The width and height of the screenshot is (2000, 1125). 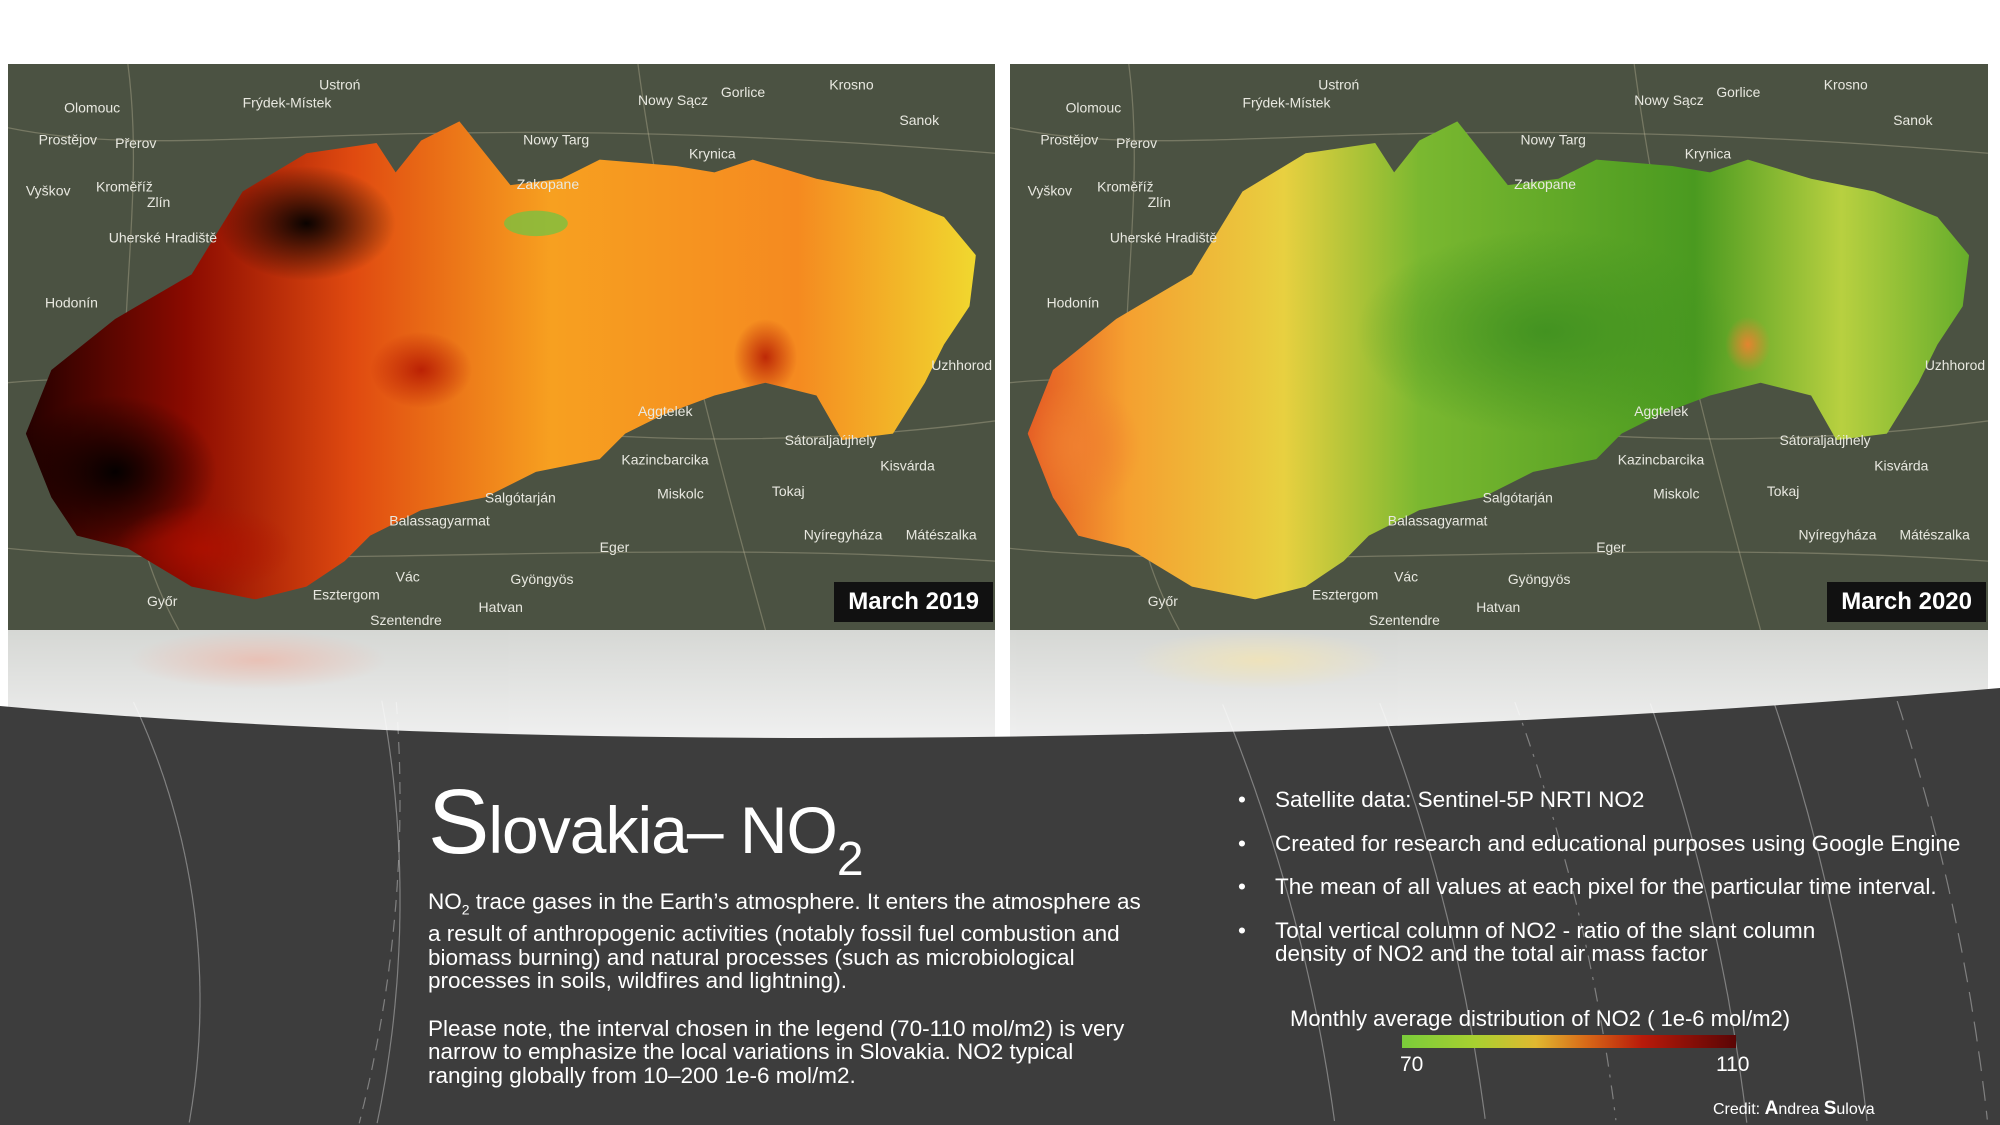 I want to click on title-subscript: 2, so click(x=850, y=859).